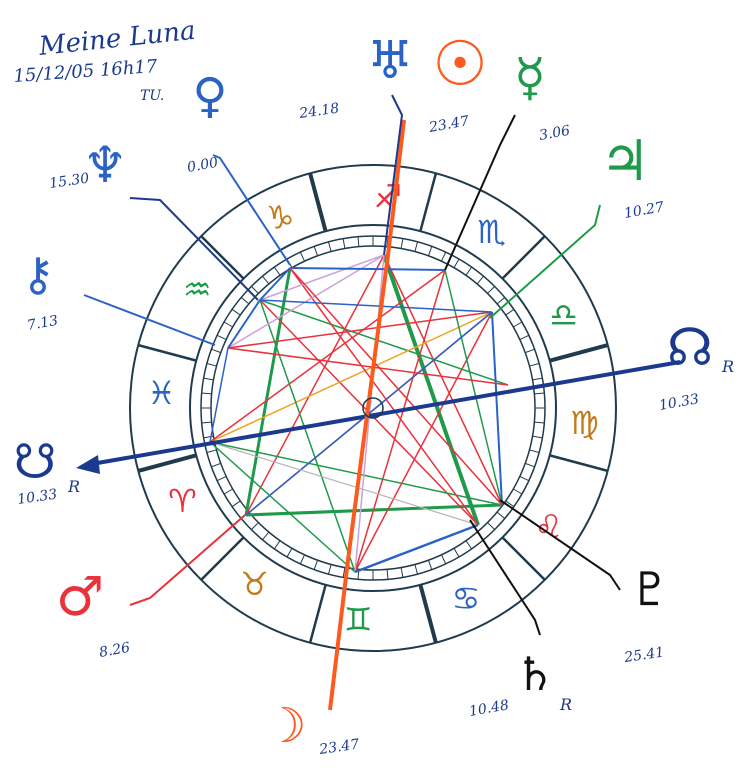  I want to click on sign-libra-icon: ♎, so click(563, 315).